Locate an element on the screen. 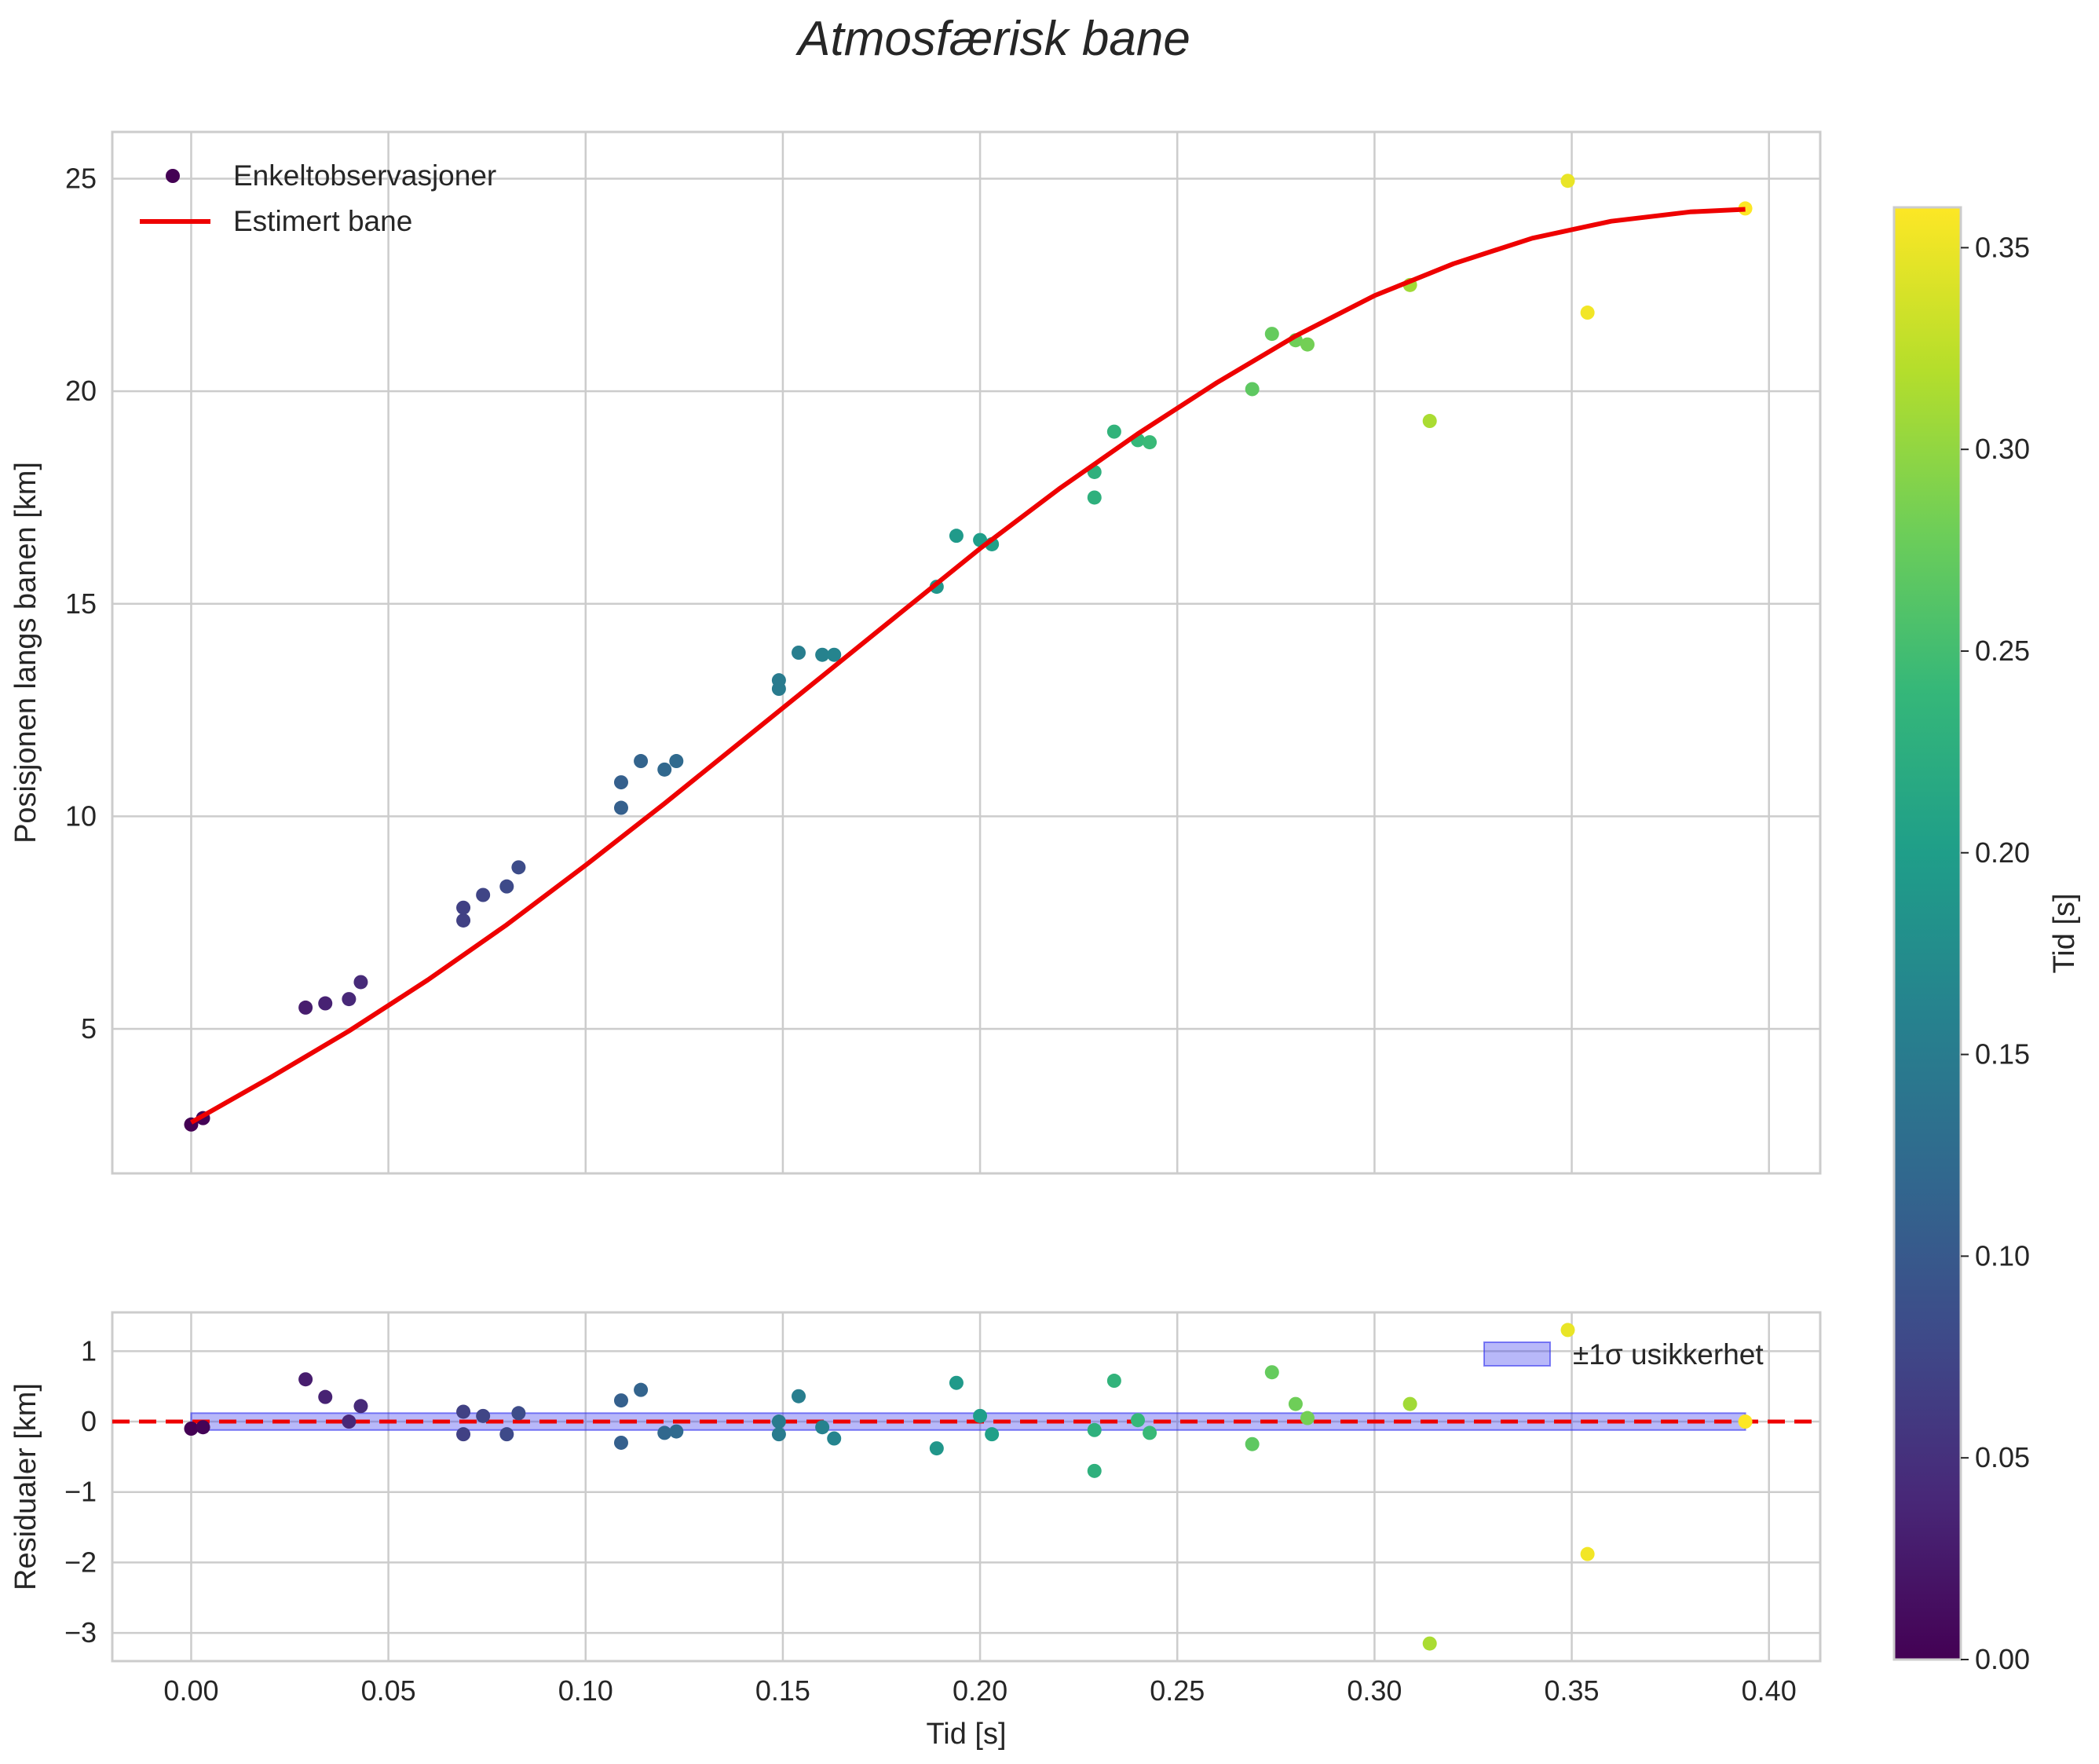 The height and width of the screenshot is (1764, 2099). colorbar-gradient is located at coordinates (1927, 934).